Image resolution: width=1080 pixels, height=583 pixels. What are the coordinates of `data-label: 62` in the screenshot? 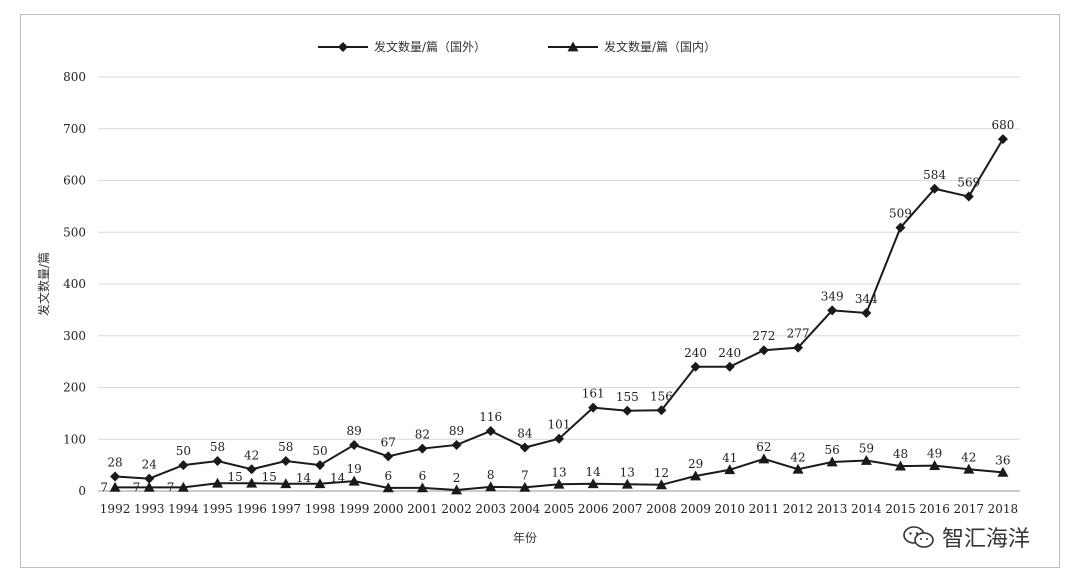 It's located at (763, 447).